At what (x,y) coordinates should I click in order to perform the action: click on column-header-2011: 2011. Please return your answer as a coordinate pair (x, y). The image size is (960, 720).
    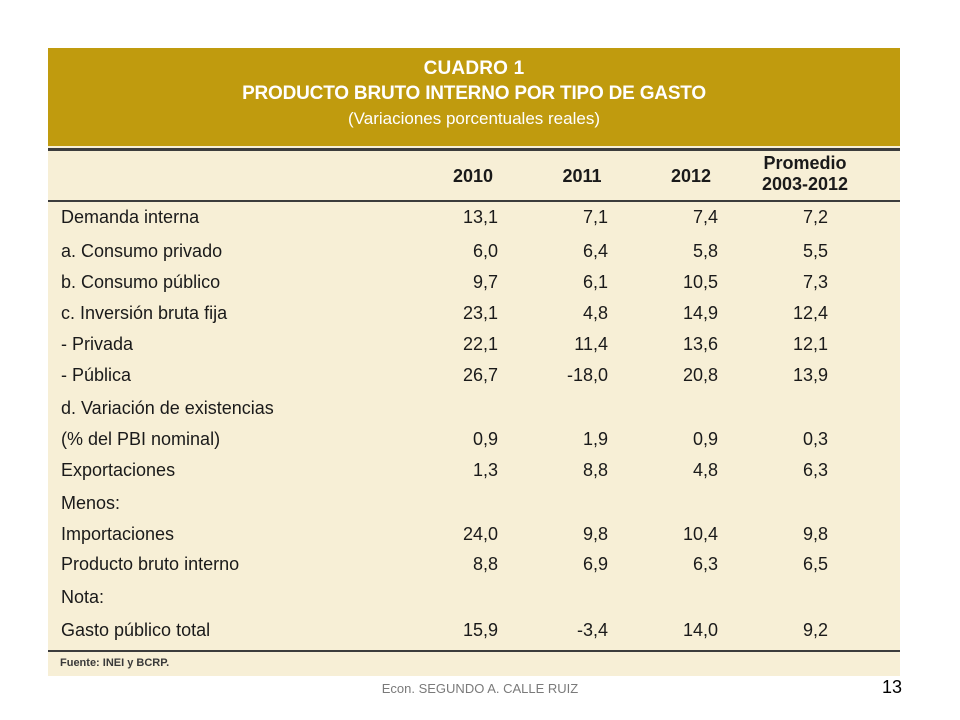
    Looking at the image, I should click on (582, 176).